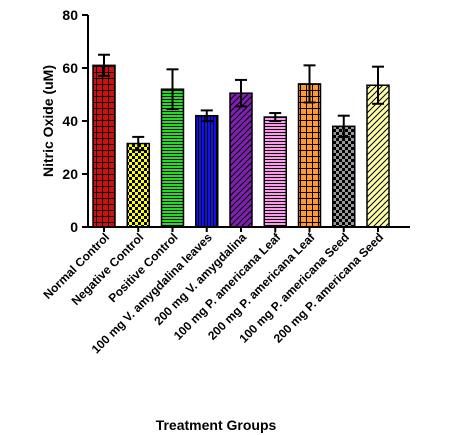 Image resolution: width=460 pixels, height=435 pixels. What do you see at coordinates (74, 227) in the screenshot?
I see `y-tick-label: 0` at bounding box center [74, 227].